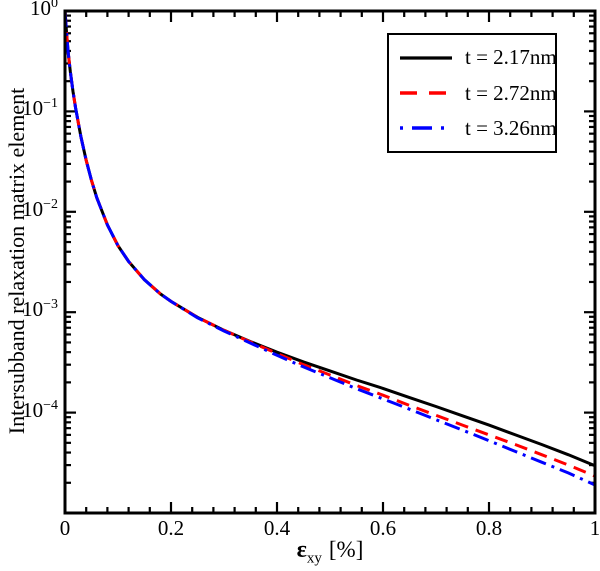  What do you see at coordinates (40, 208) in the screenshot?
I see `y-tick-label: 10⁻²` at bounding box center [40, 208].